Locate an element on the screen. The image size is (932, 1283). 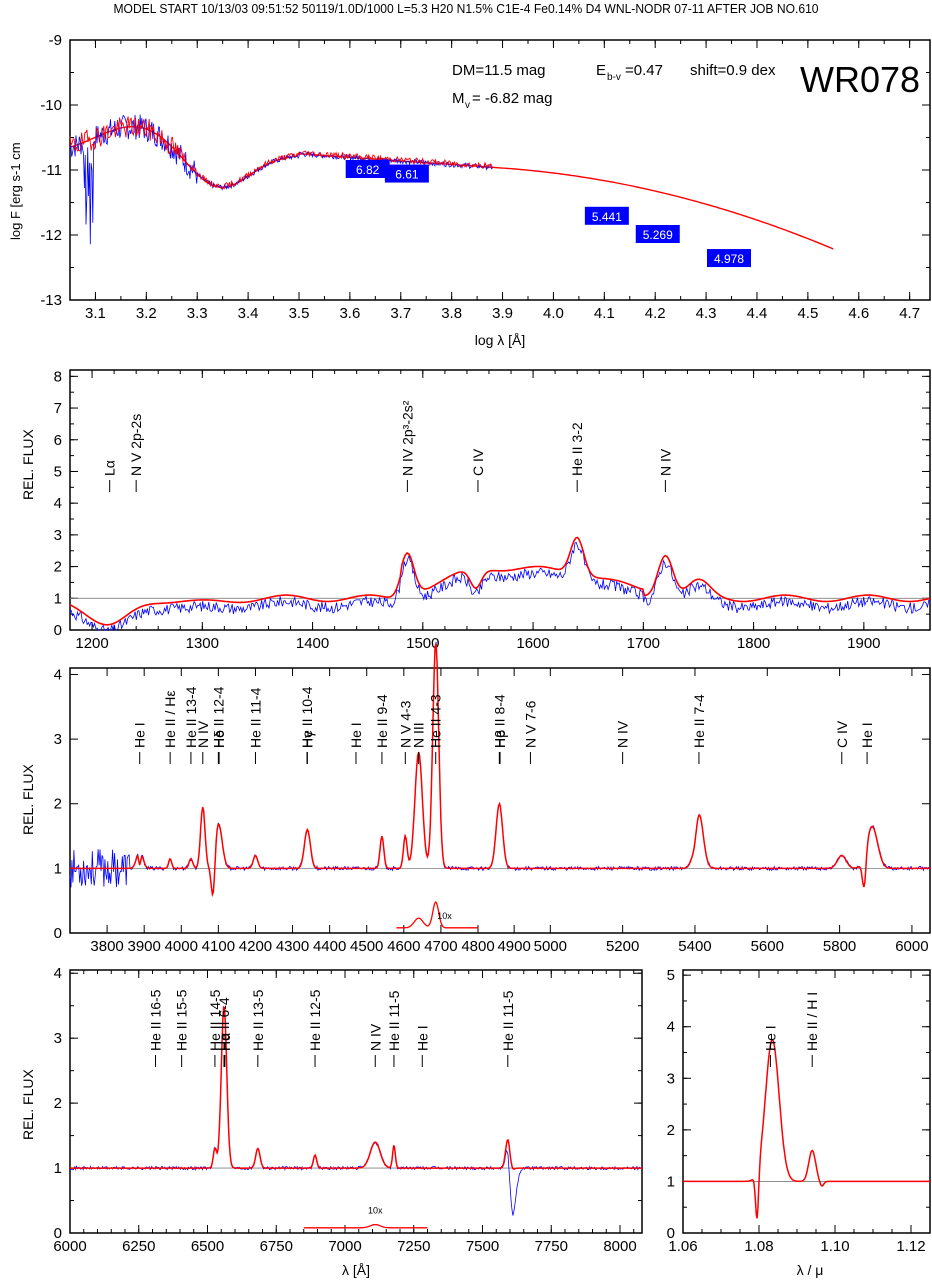
sed-x-axis-label: log λ [Å] is located at coordinates (500, 340).